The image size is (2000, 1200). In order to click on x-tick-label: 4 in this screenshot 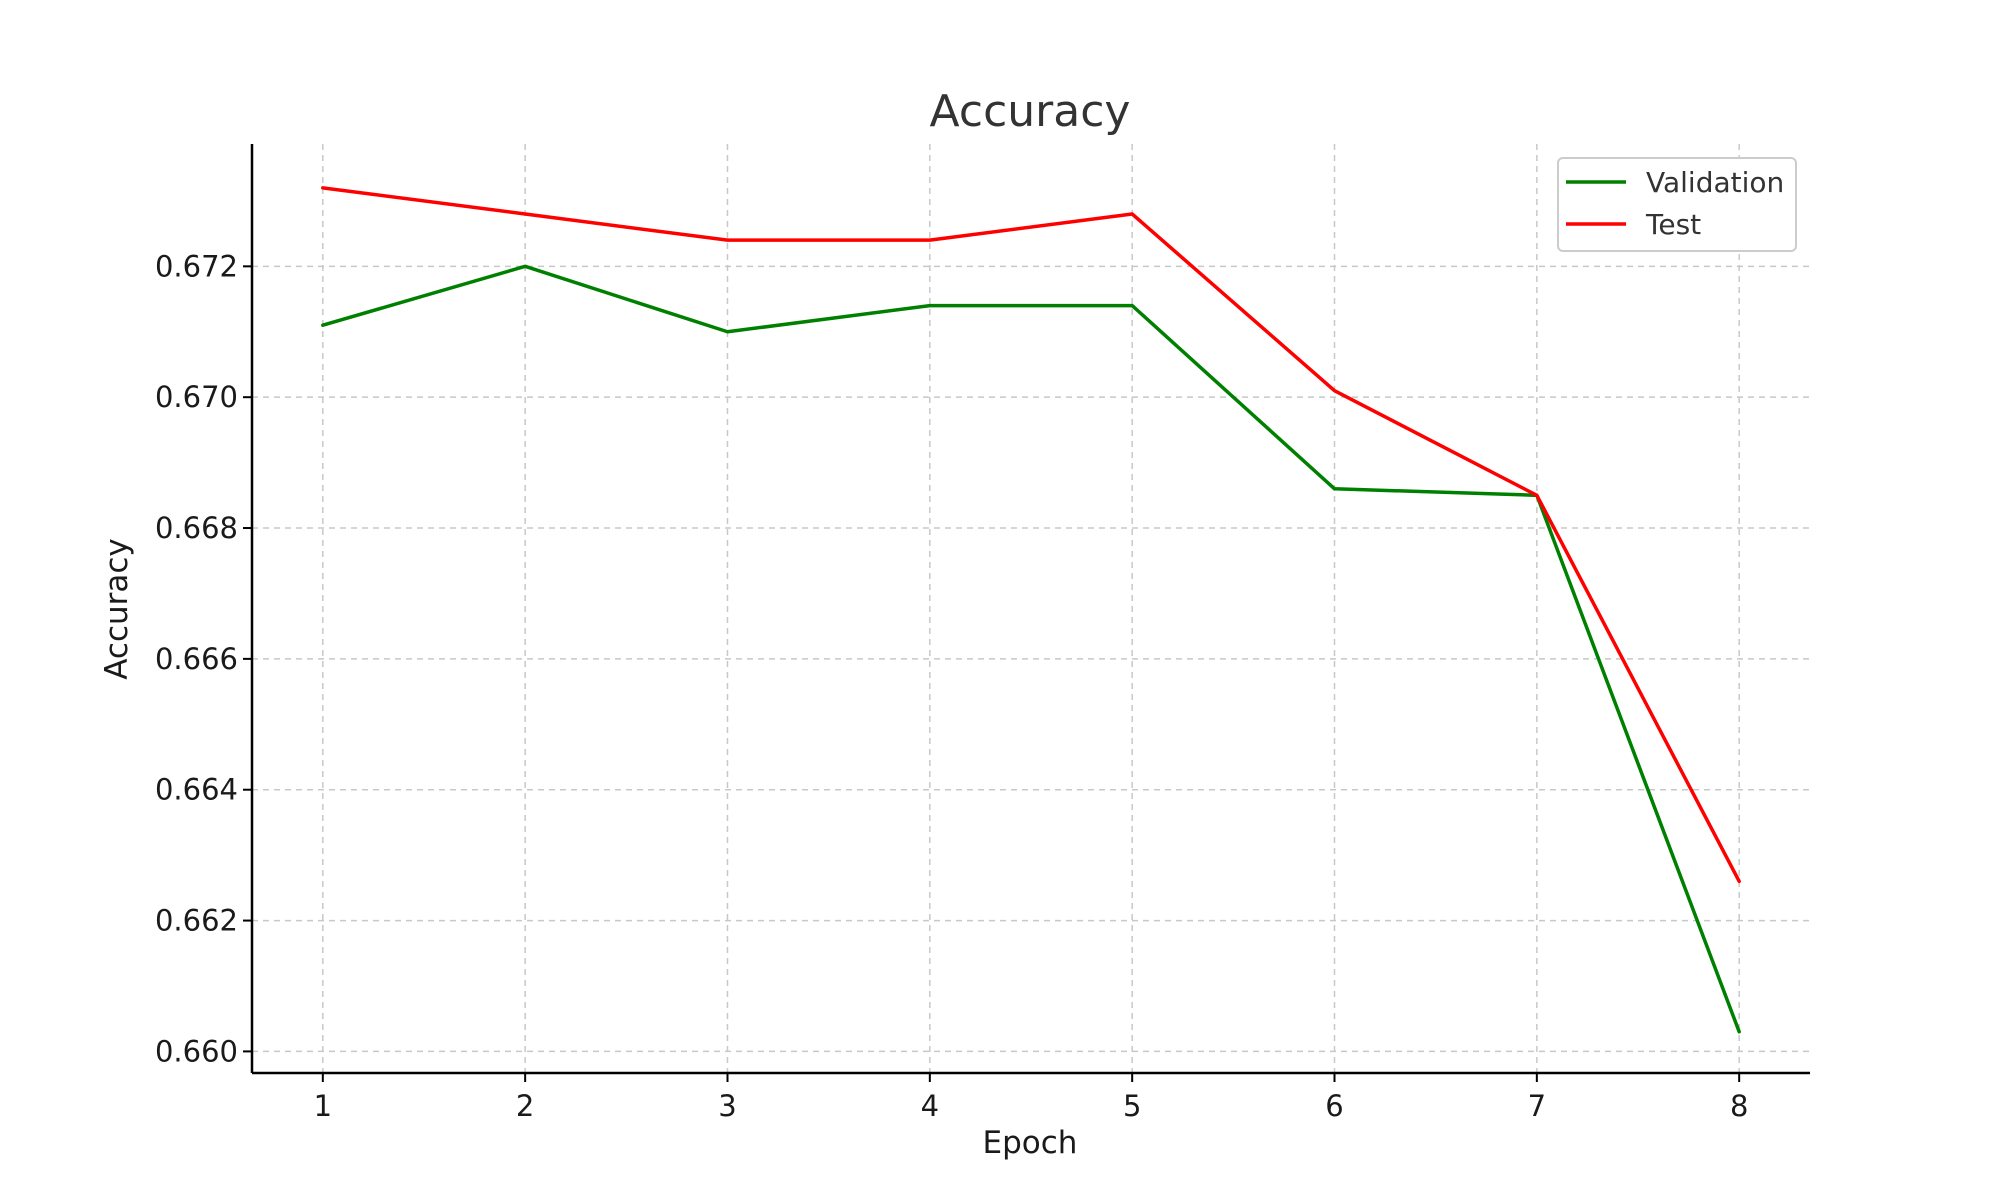, I will do `click(930, 1106)`.